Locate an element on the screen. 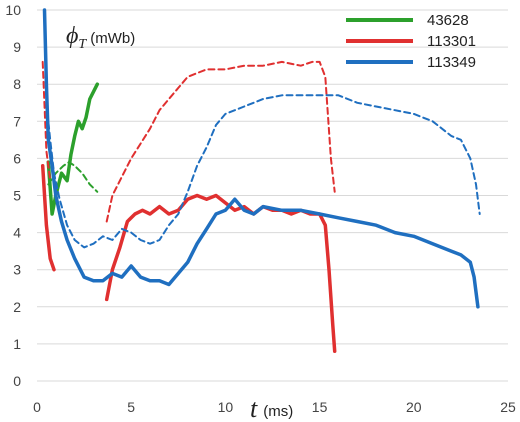 The height and width of the screenshot is (422, 520). x-axis-symbol: t is located at coordinates (254, 408).